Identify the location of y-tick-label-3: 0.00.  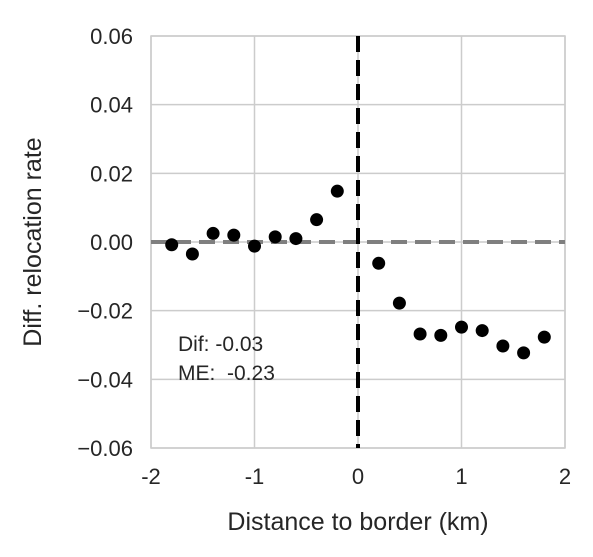
(111, 242).